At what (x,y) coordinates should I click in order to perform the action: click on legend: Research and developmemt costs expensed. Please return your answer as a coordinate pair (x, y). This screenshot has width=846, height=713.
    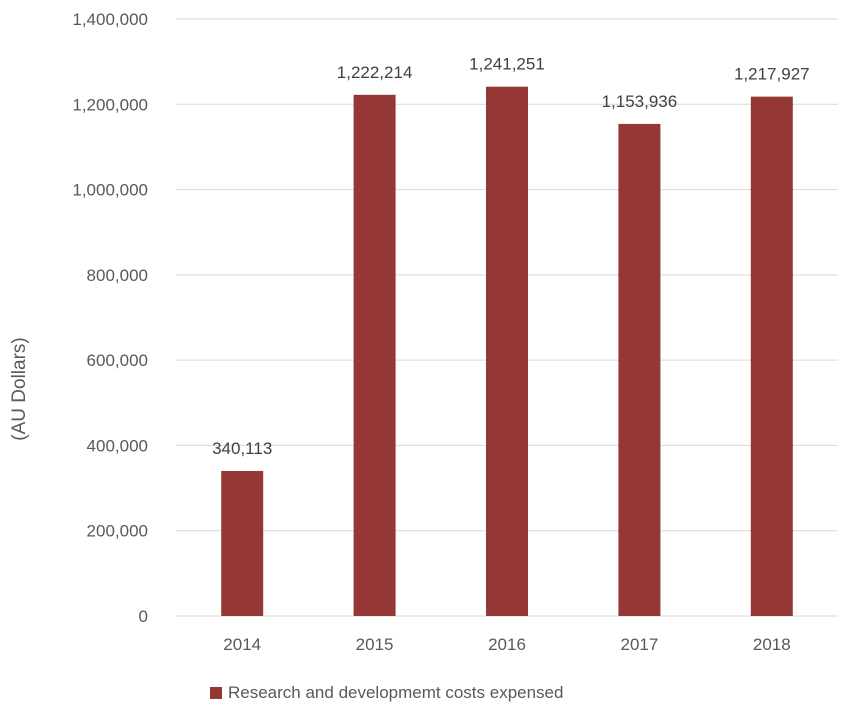
    Looking at the image, I should click on (386, 693).